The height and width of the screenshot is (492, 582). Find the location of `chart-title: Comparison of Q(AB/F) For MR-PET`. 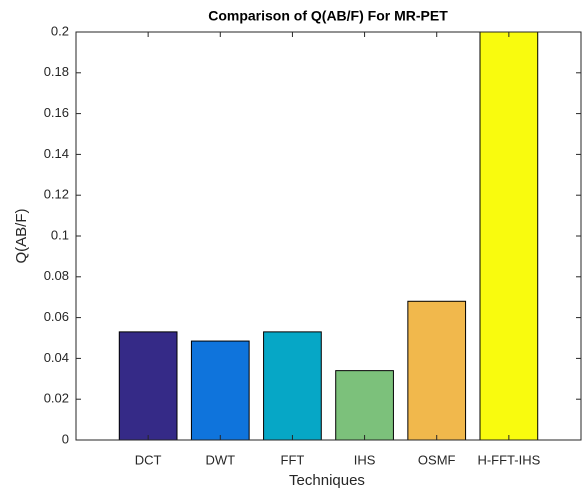

chart-title: Comparison of Q(AB/F) For MR-PET is located at coordinates (328, 16).